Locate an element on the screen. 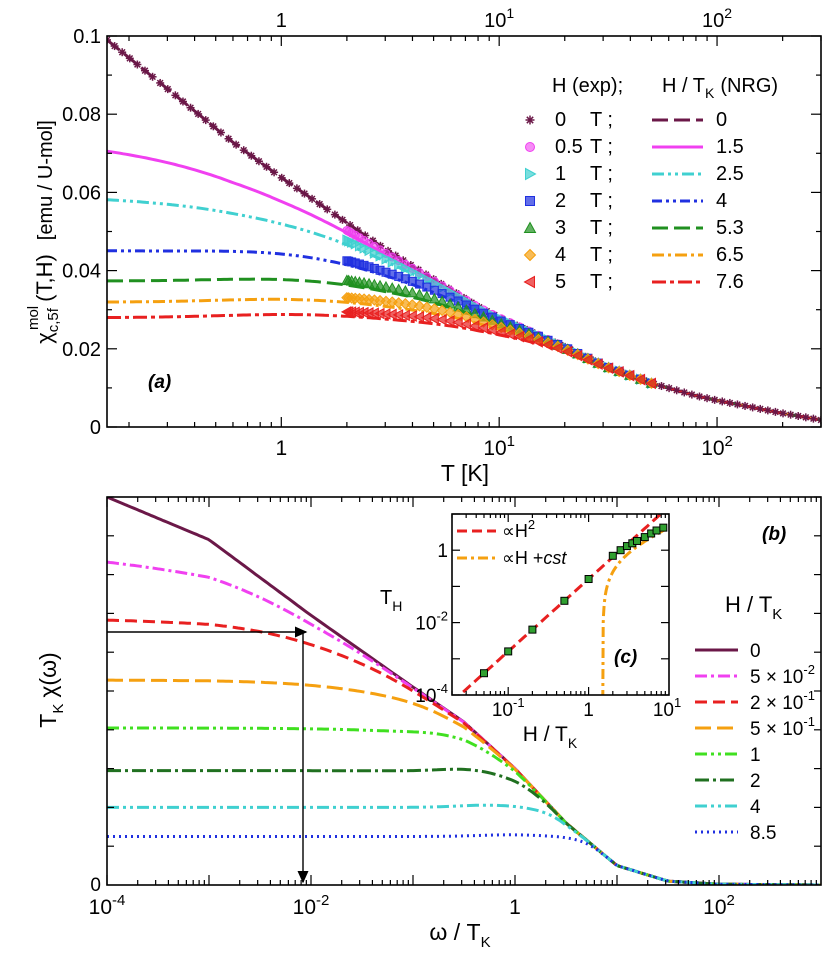 The width and height of the screenshot is (830, 961). legend-b-label: 2 is located at coordinates (755, 781).